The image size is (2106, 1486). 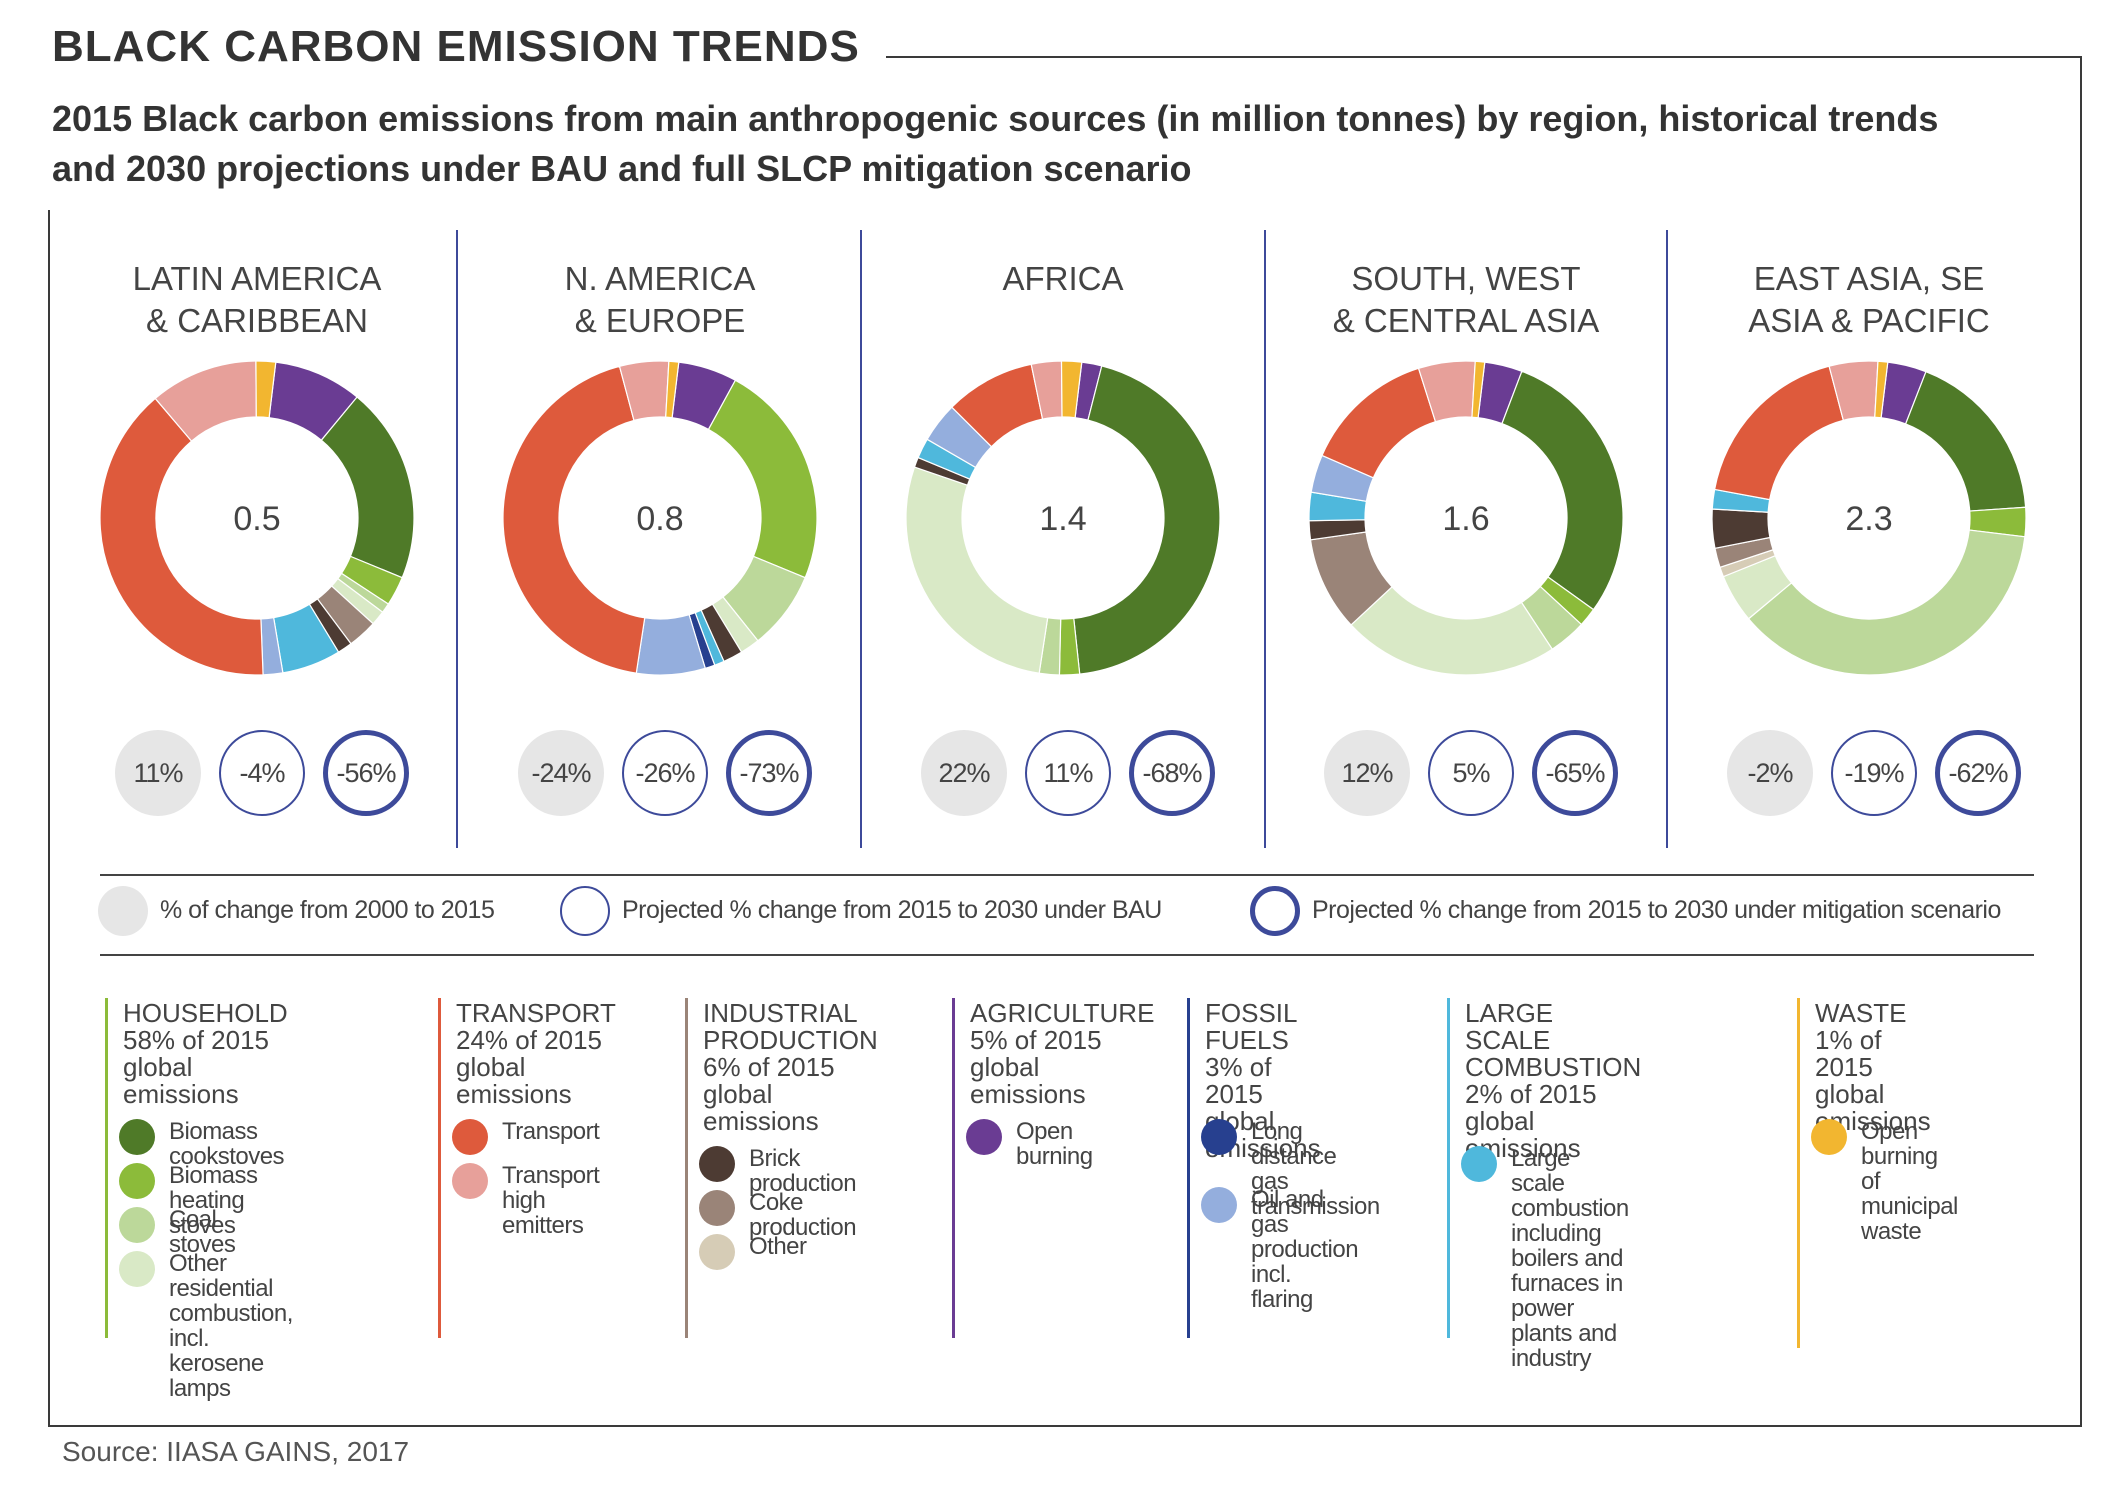 I want to click on donut-chart: 2.3, so click(x=1869, y=518).